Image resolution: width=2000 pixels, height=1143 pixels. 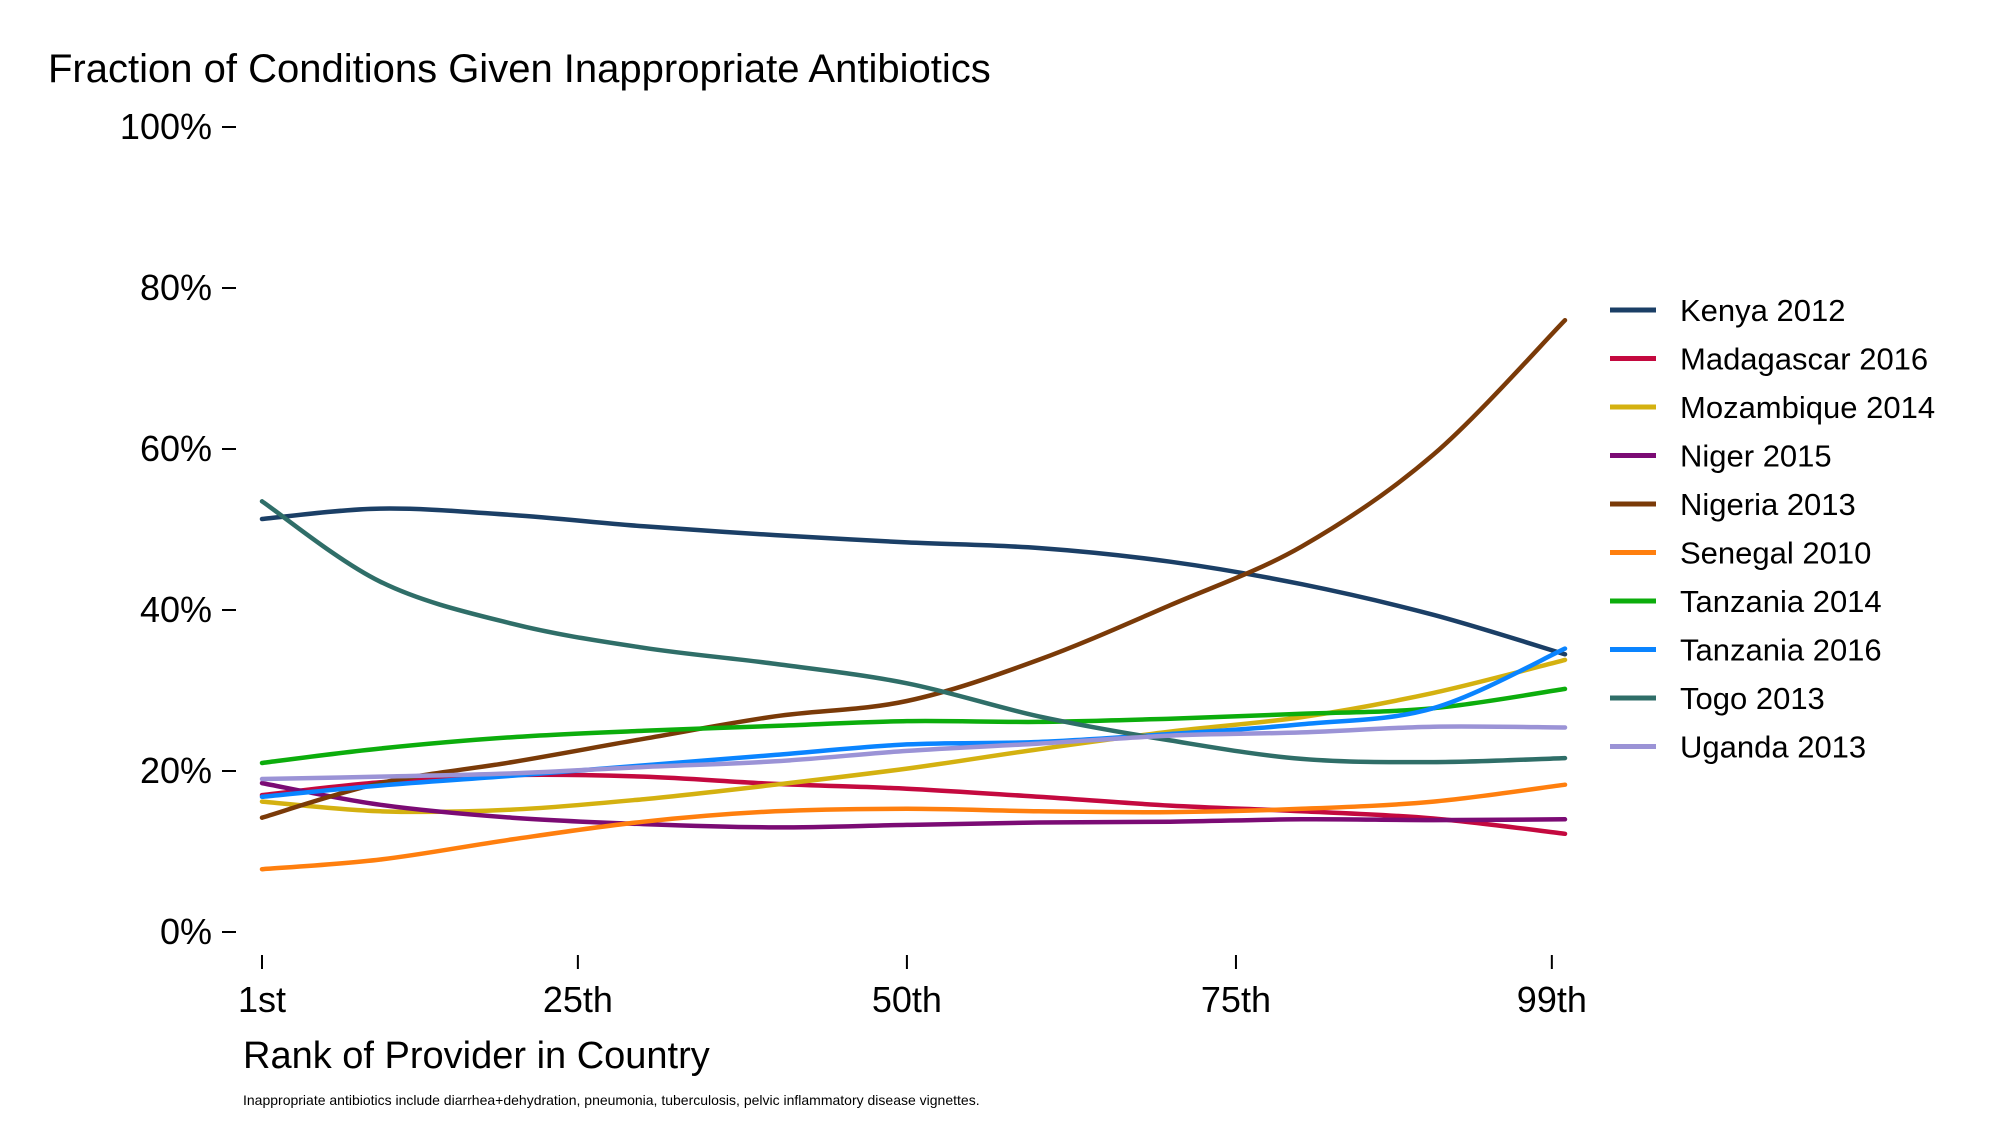 I want to click on legend-item-tanzania-2016: Tanzania 2016, so click(x=1746, y=650).